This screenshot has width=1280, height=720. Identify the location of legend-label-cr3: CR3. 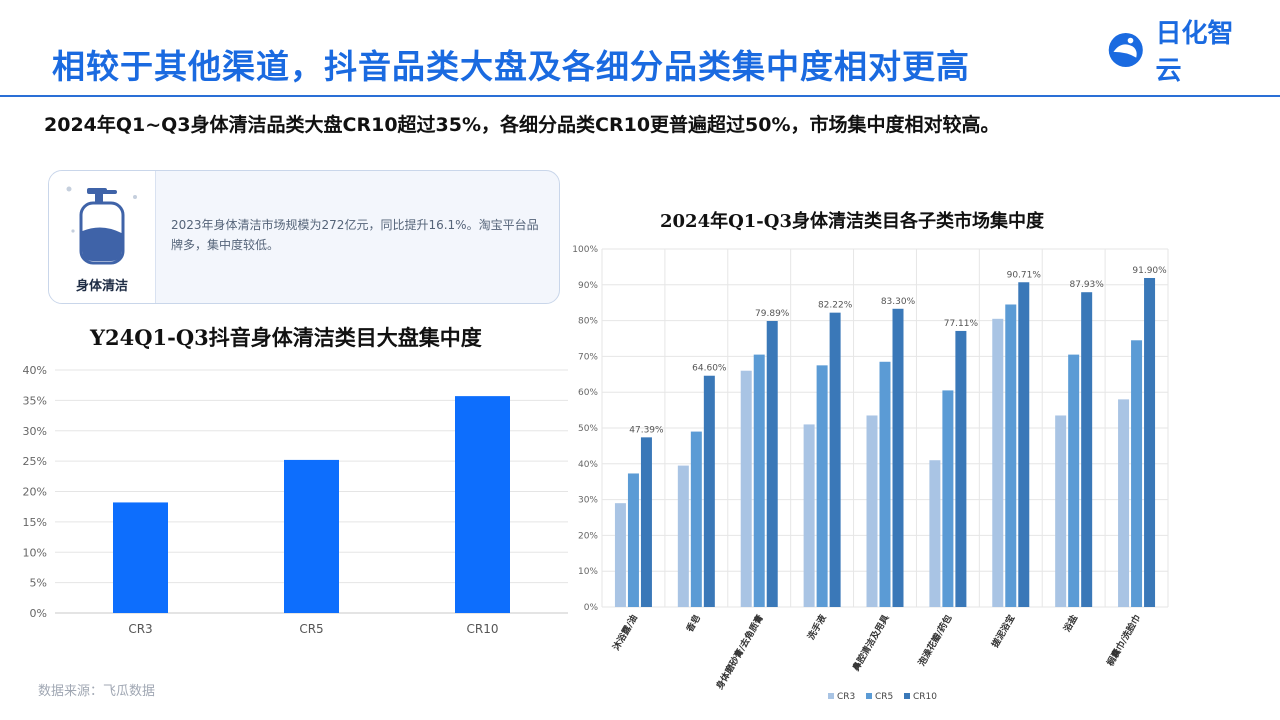
(846, 697).